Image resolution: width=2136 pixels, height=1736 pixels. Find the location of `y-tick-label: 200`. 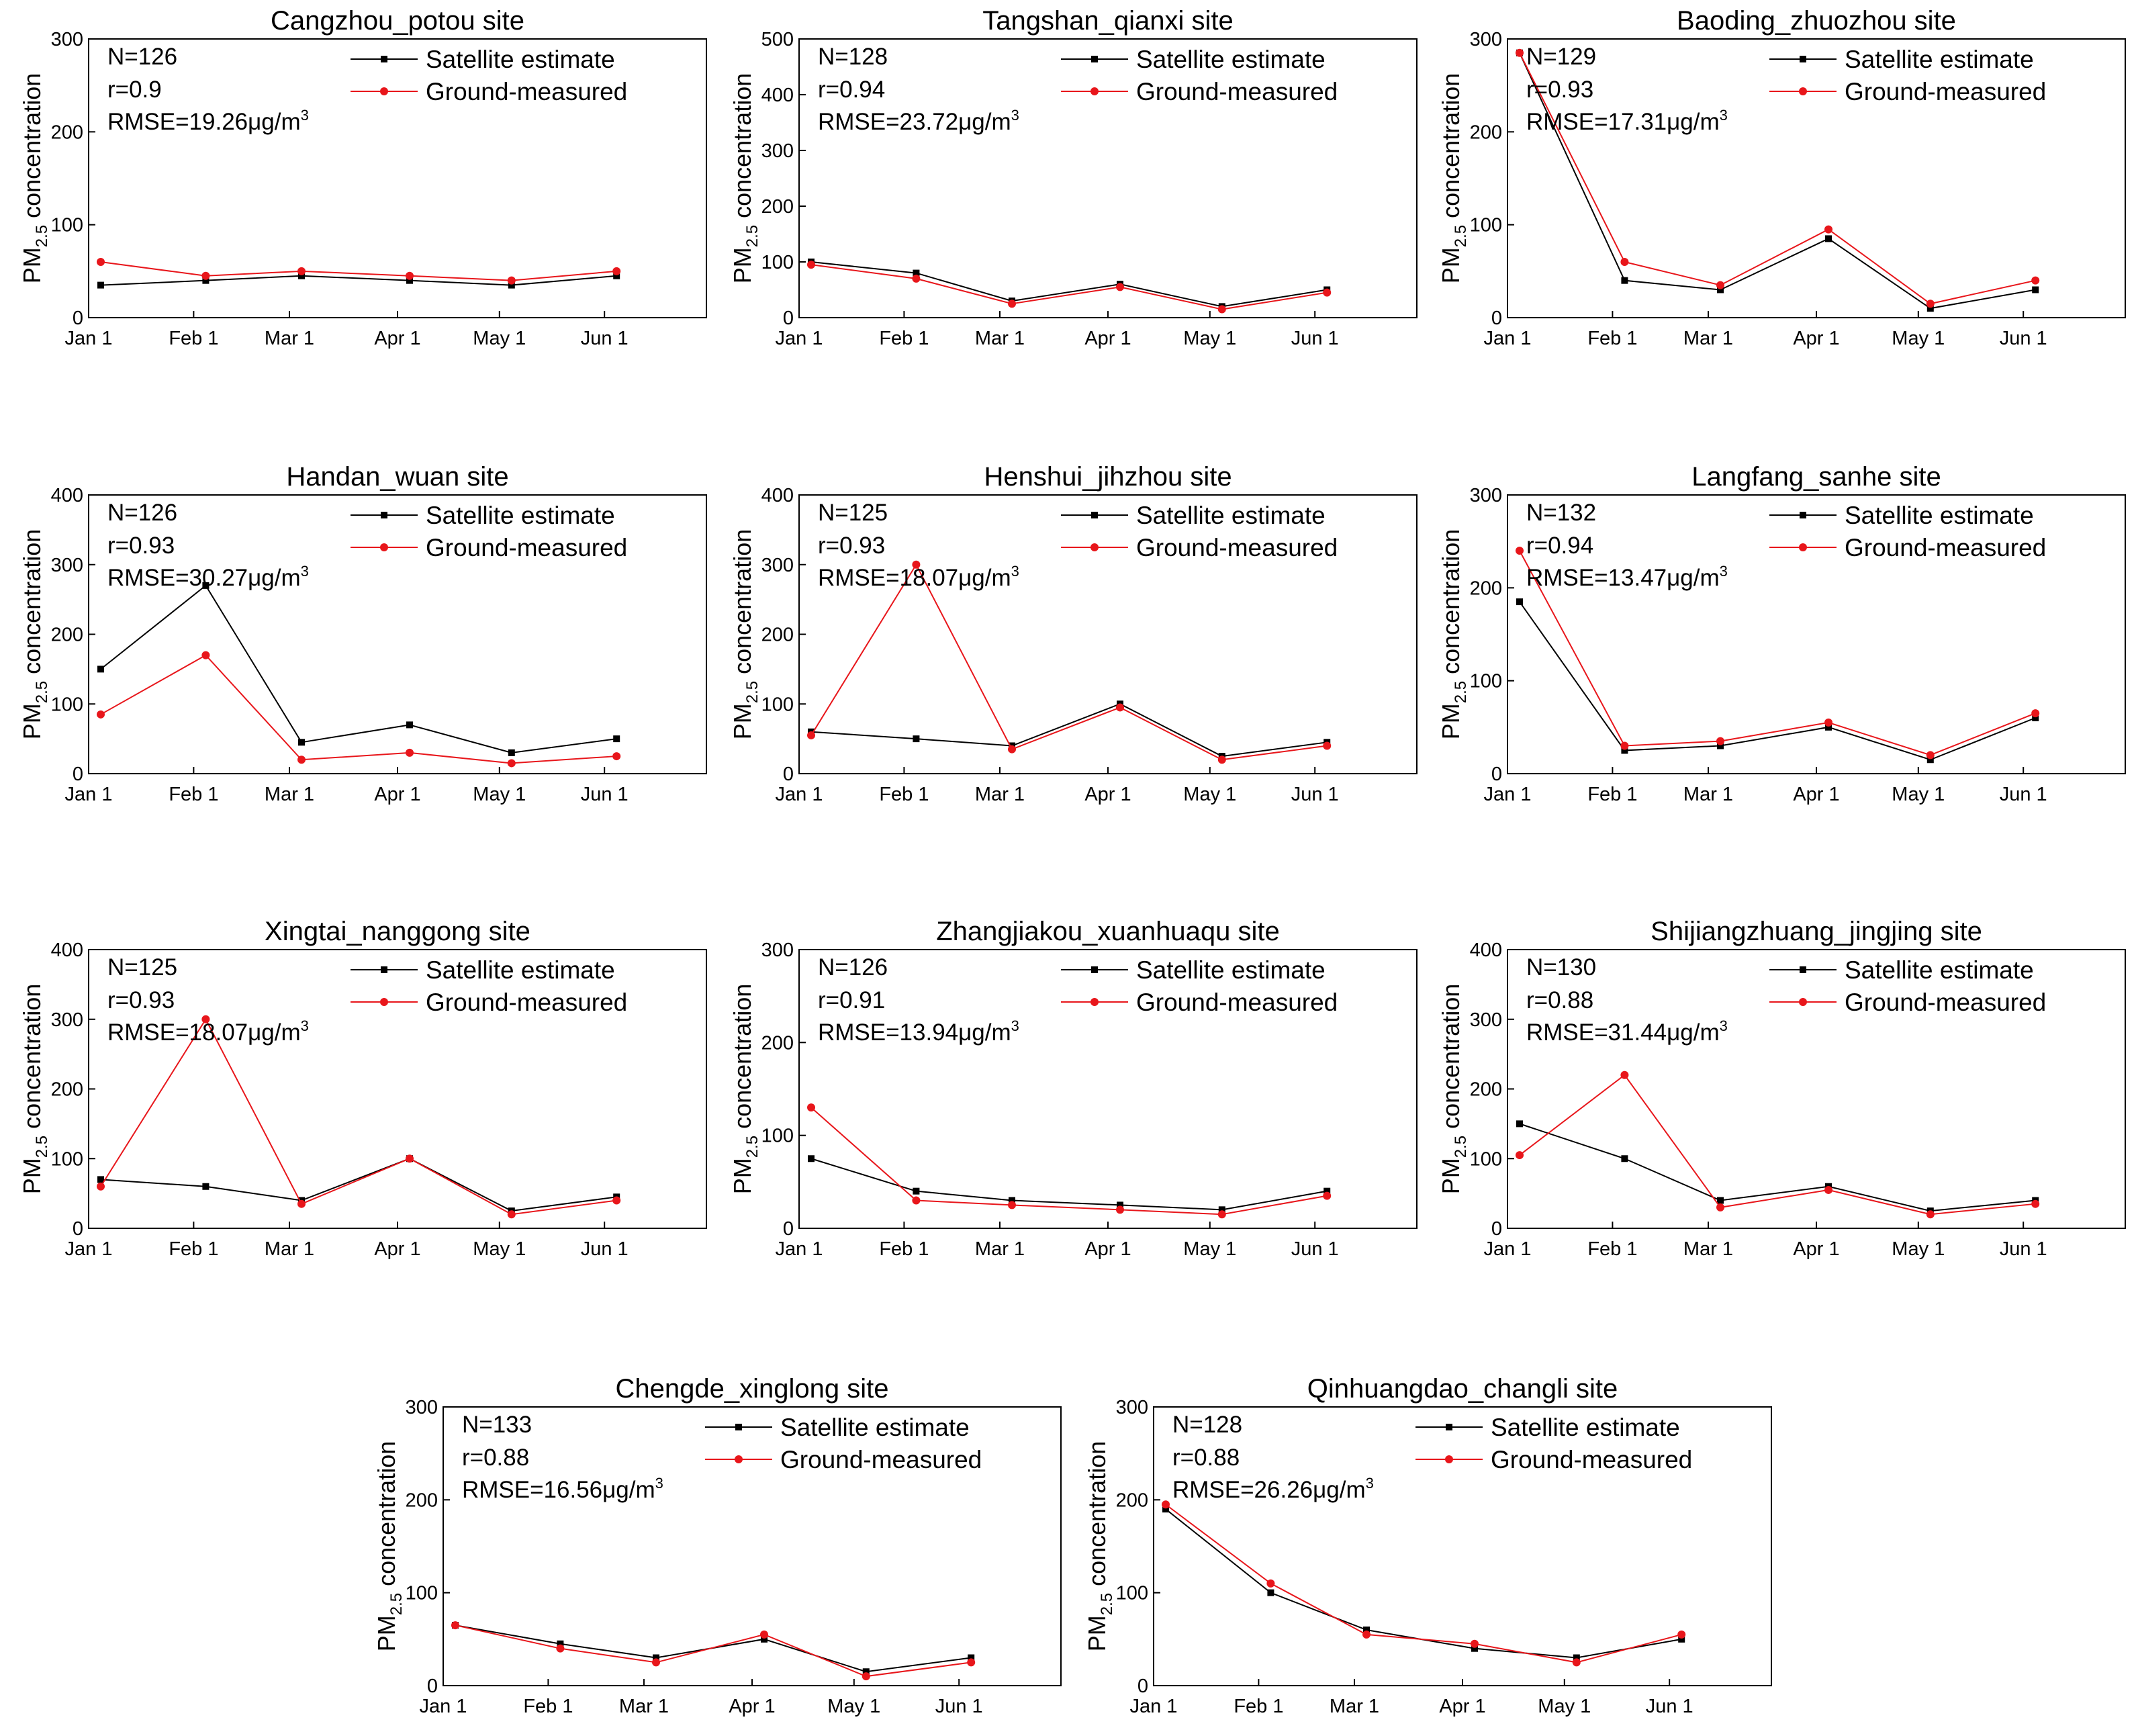

y-tick-label: 200 is located at coordinates (1486, 588).